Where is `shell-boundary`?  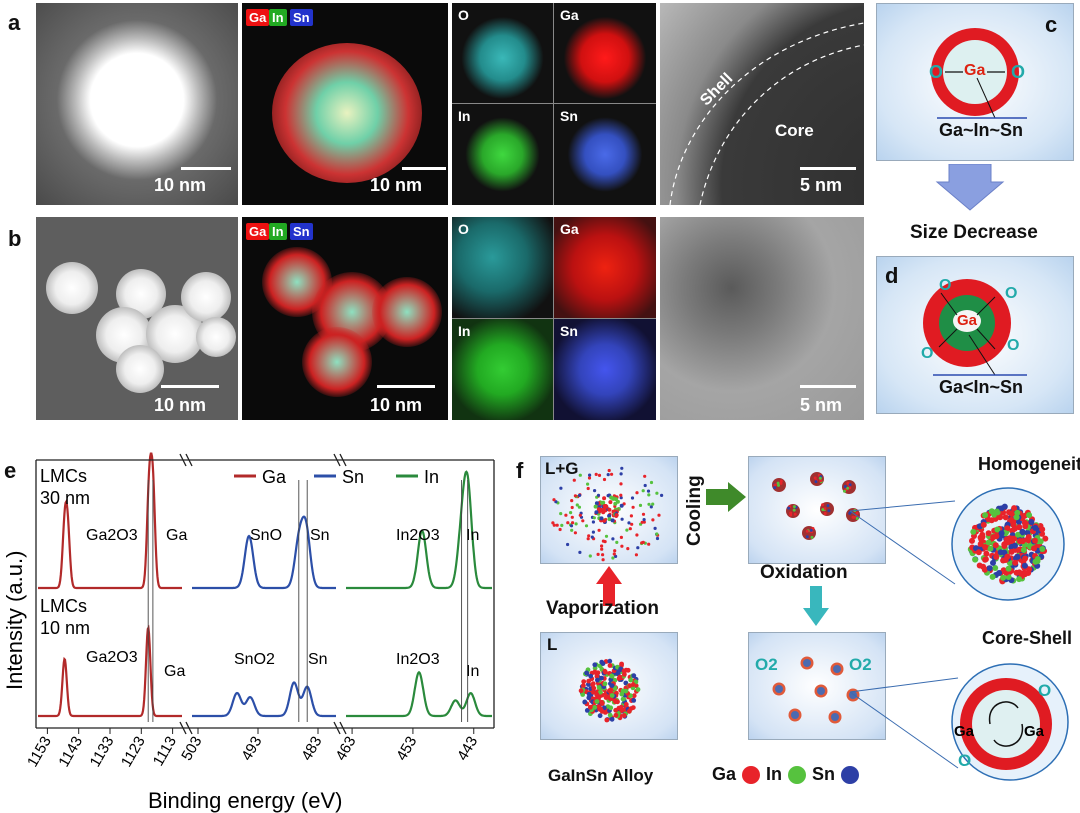
shell-boundary is located at coordinates (766, 113).